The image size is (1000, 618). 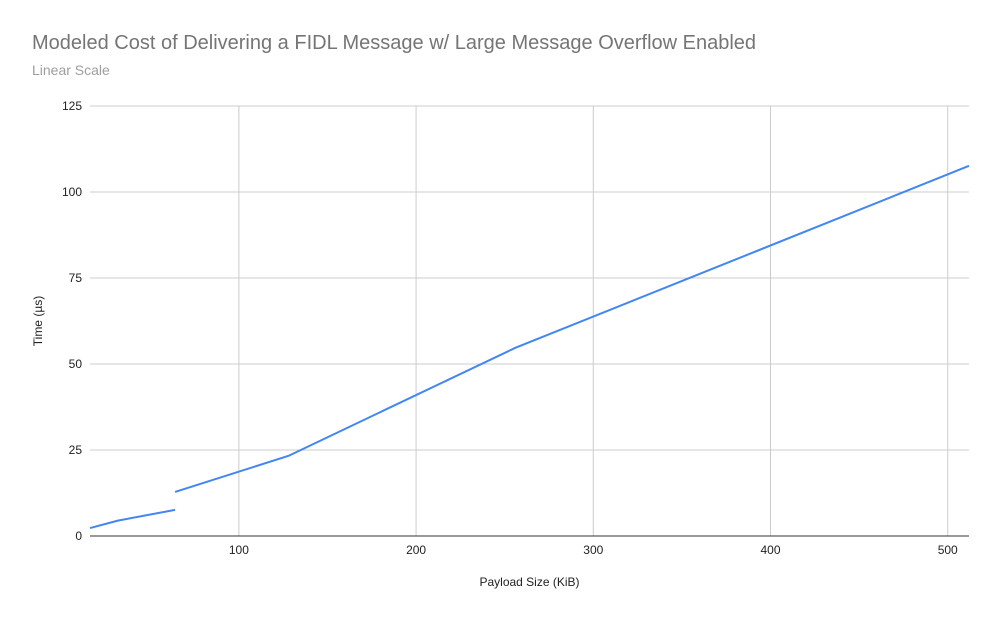 I want to click on y-tick-label: 100, so click(x=72, y=192).